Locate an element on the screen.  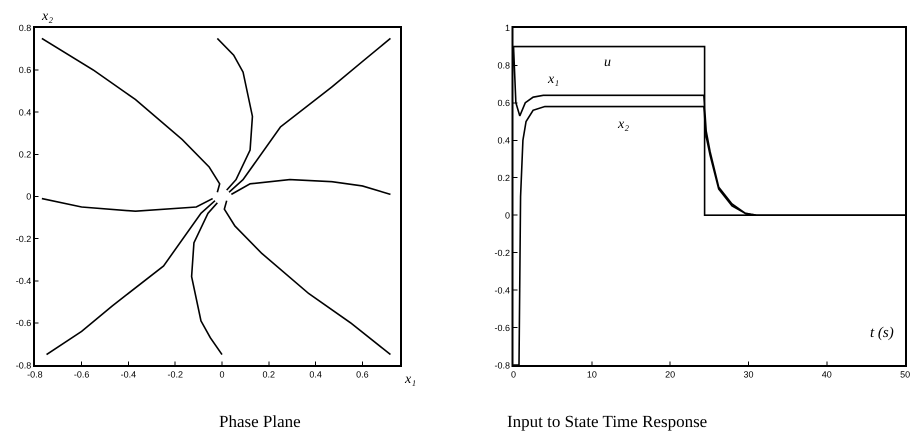
series-label: x₂ is located at coordinates (623, 124).